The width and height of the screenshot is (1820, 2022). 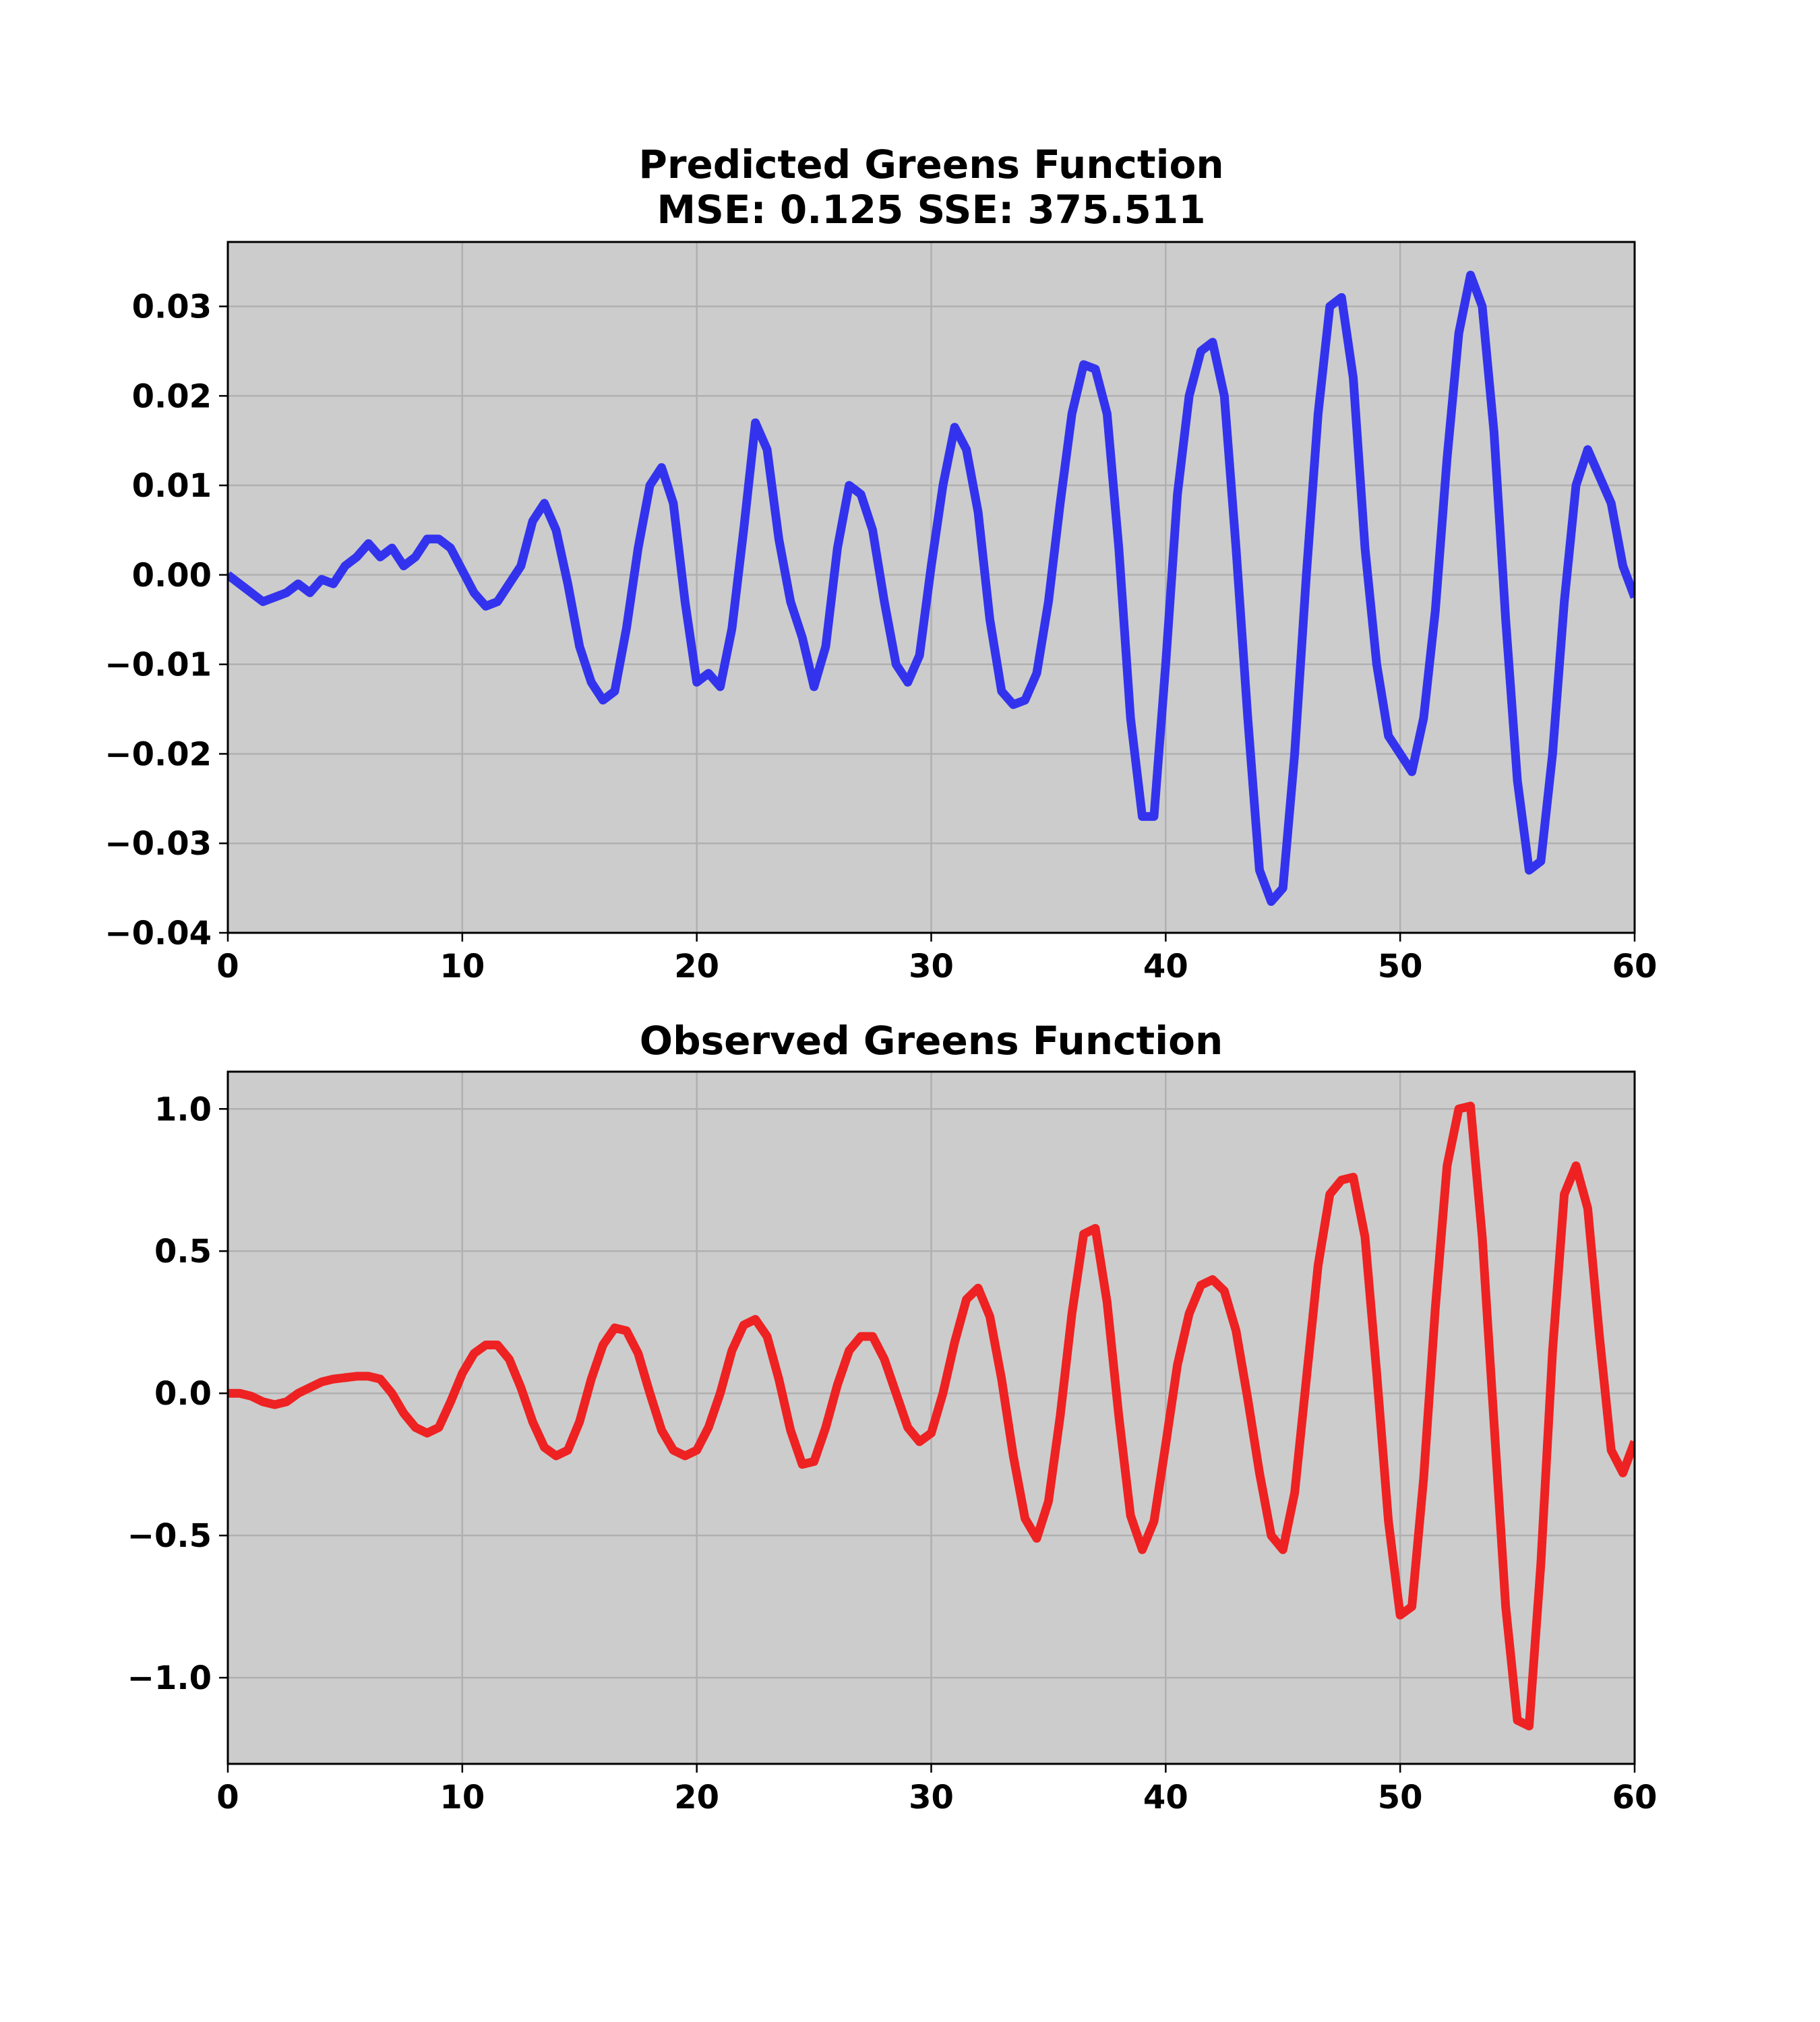 I want to click on chart-subtitle: MSE: 0.125 SSE: 375.511, so click(x=931, y=210).